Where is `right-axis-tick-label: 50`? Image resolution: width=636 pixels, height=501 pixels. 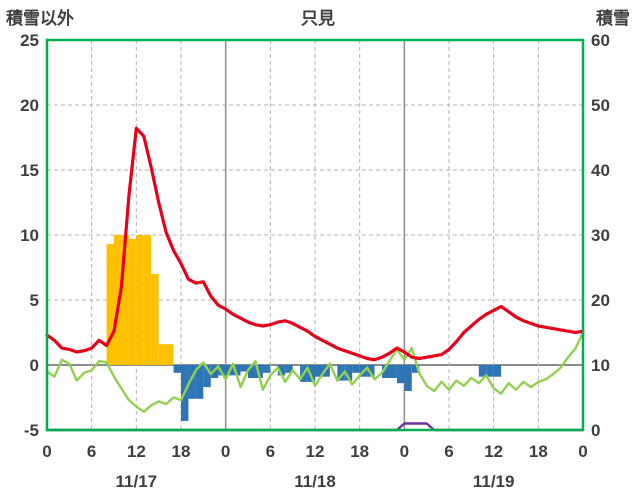
right-axis-tick-label: 50 is located at coordinates (600, 105).